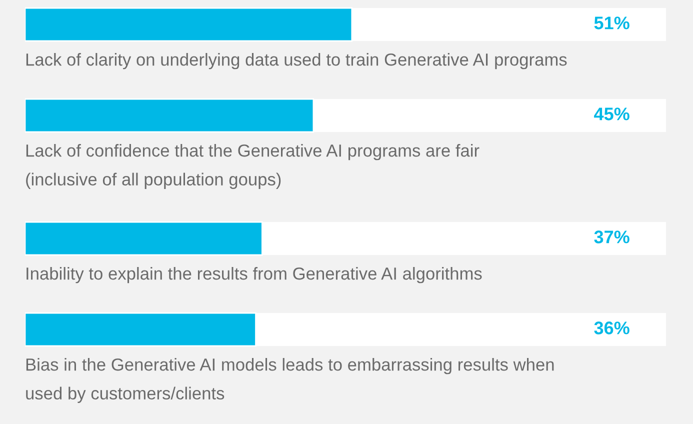 The width and height of the screenshot is (693, 424). I want to click on y-tick-label: Inability to explain the results from Generative AI algorithms, so click(254, 275).